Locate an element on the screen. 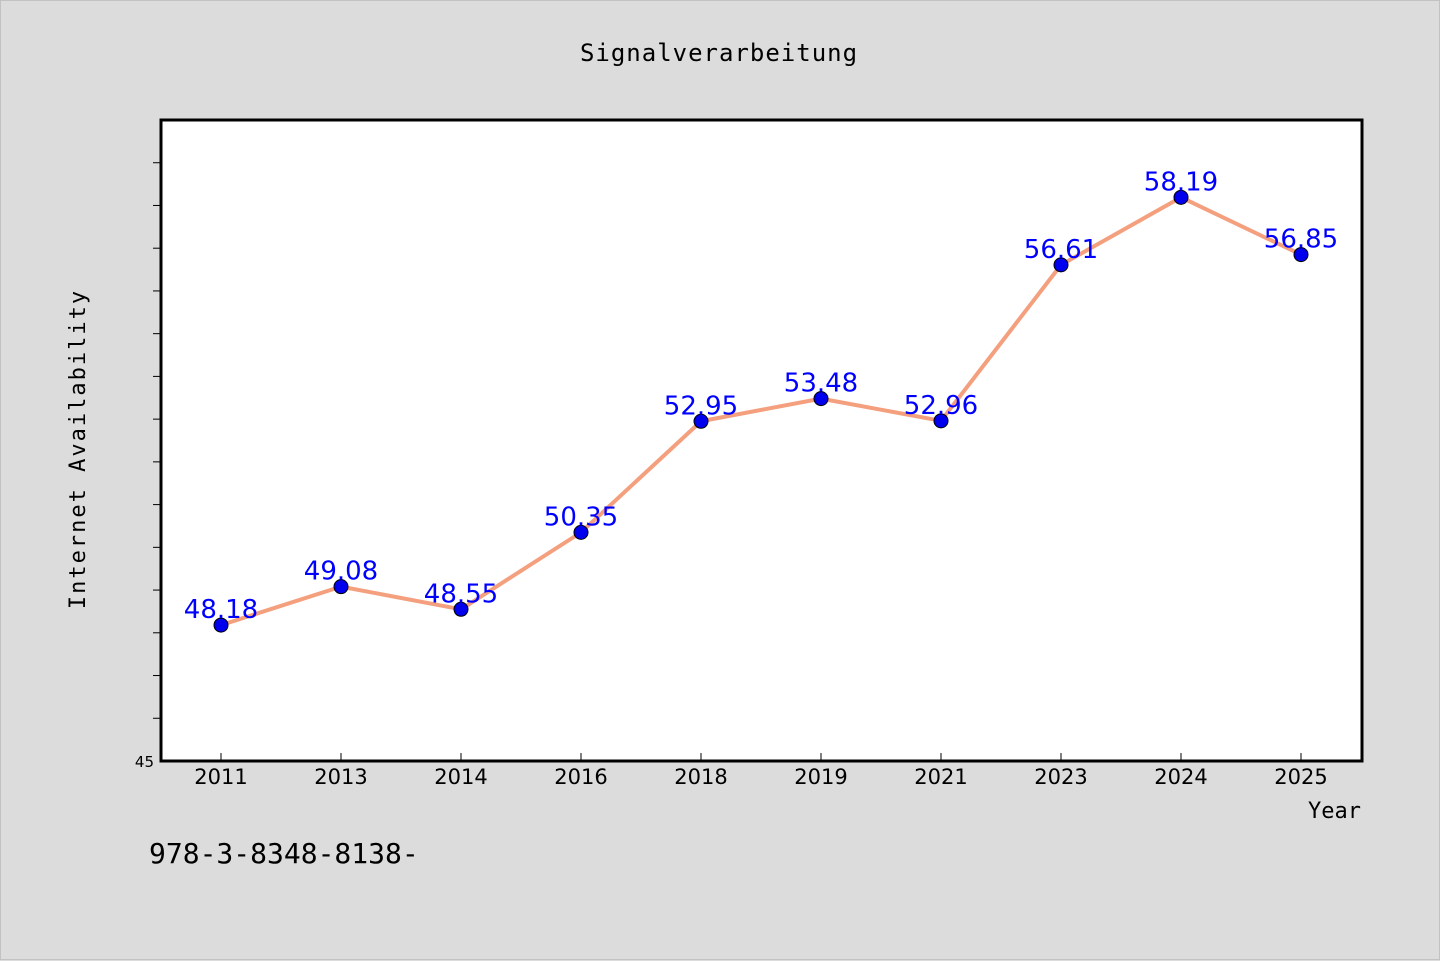 The image size is (1440, 961). x-tick-label: 2016 is located at coordinates (580, 777).